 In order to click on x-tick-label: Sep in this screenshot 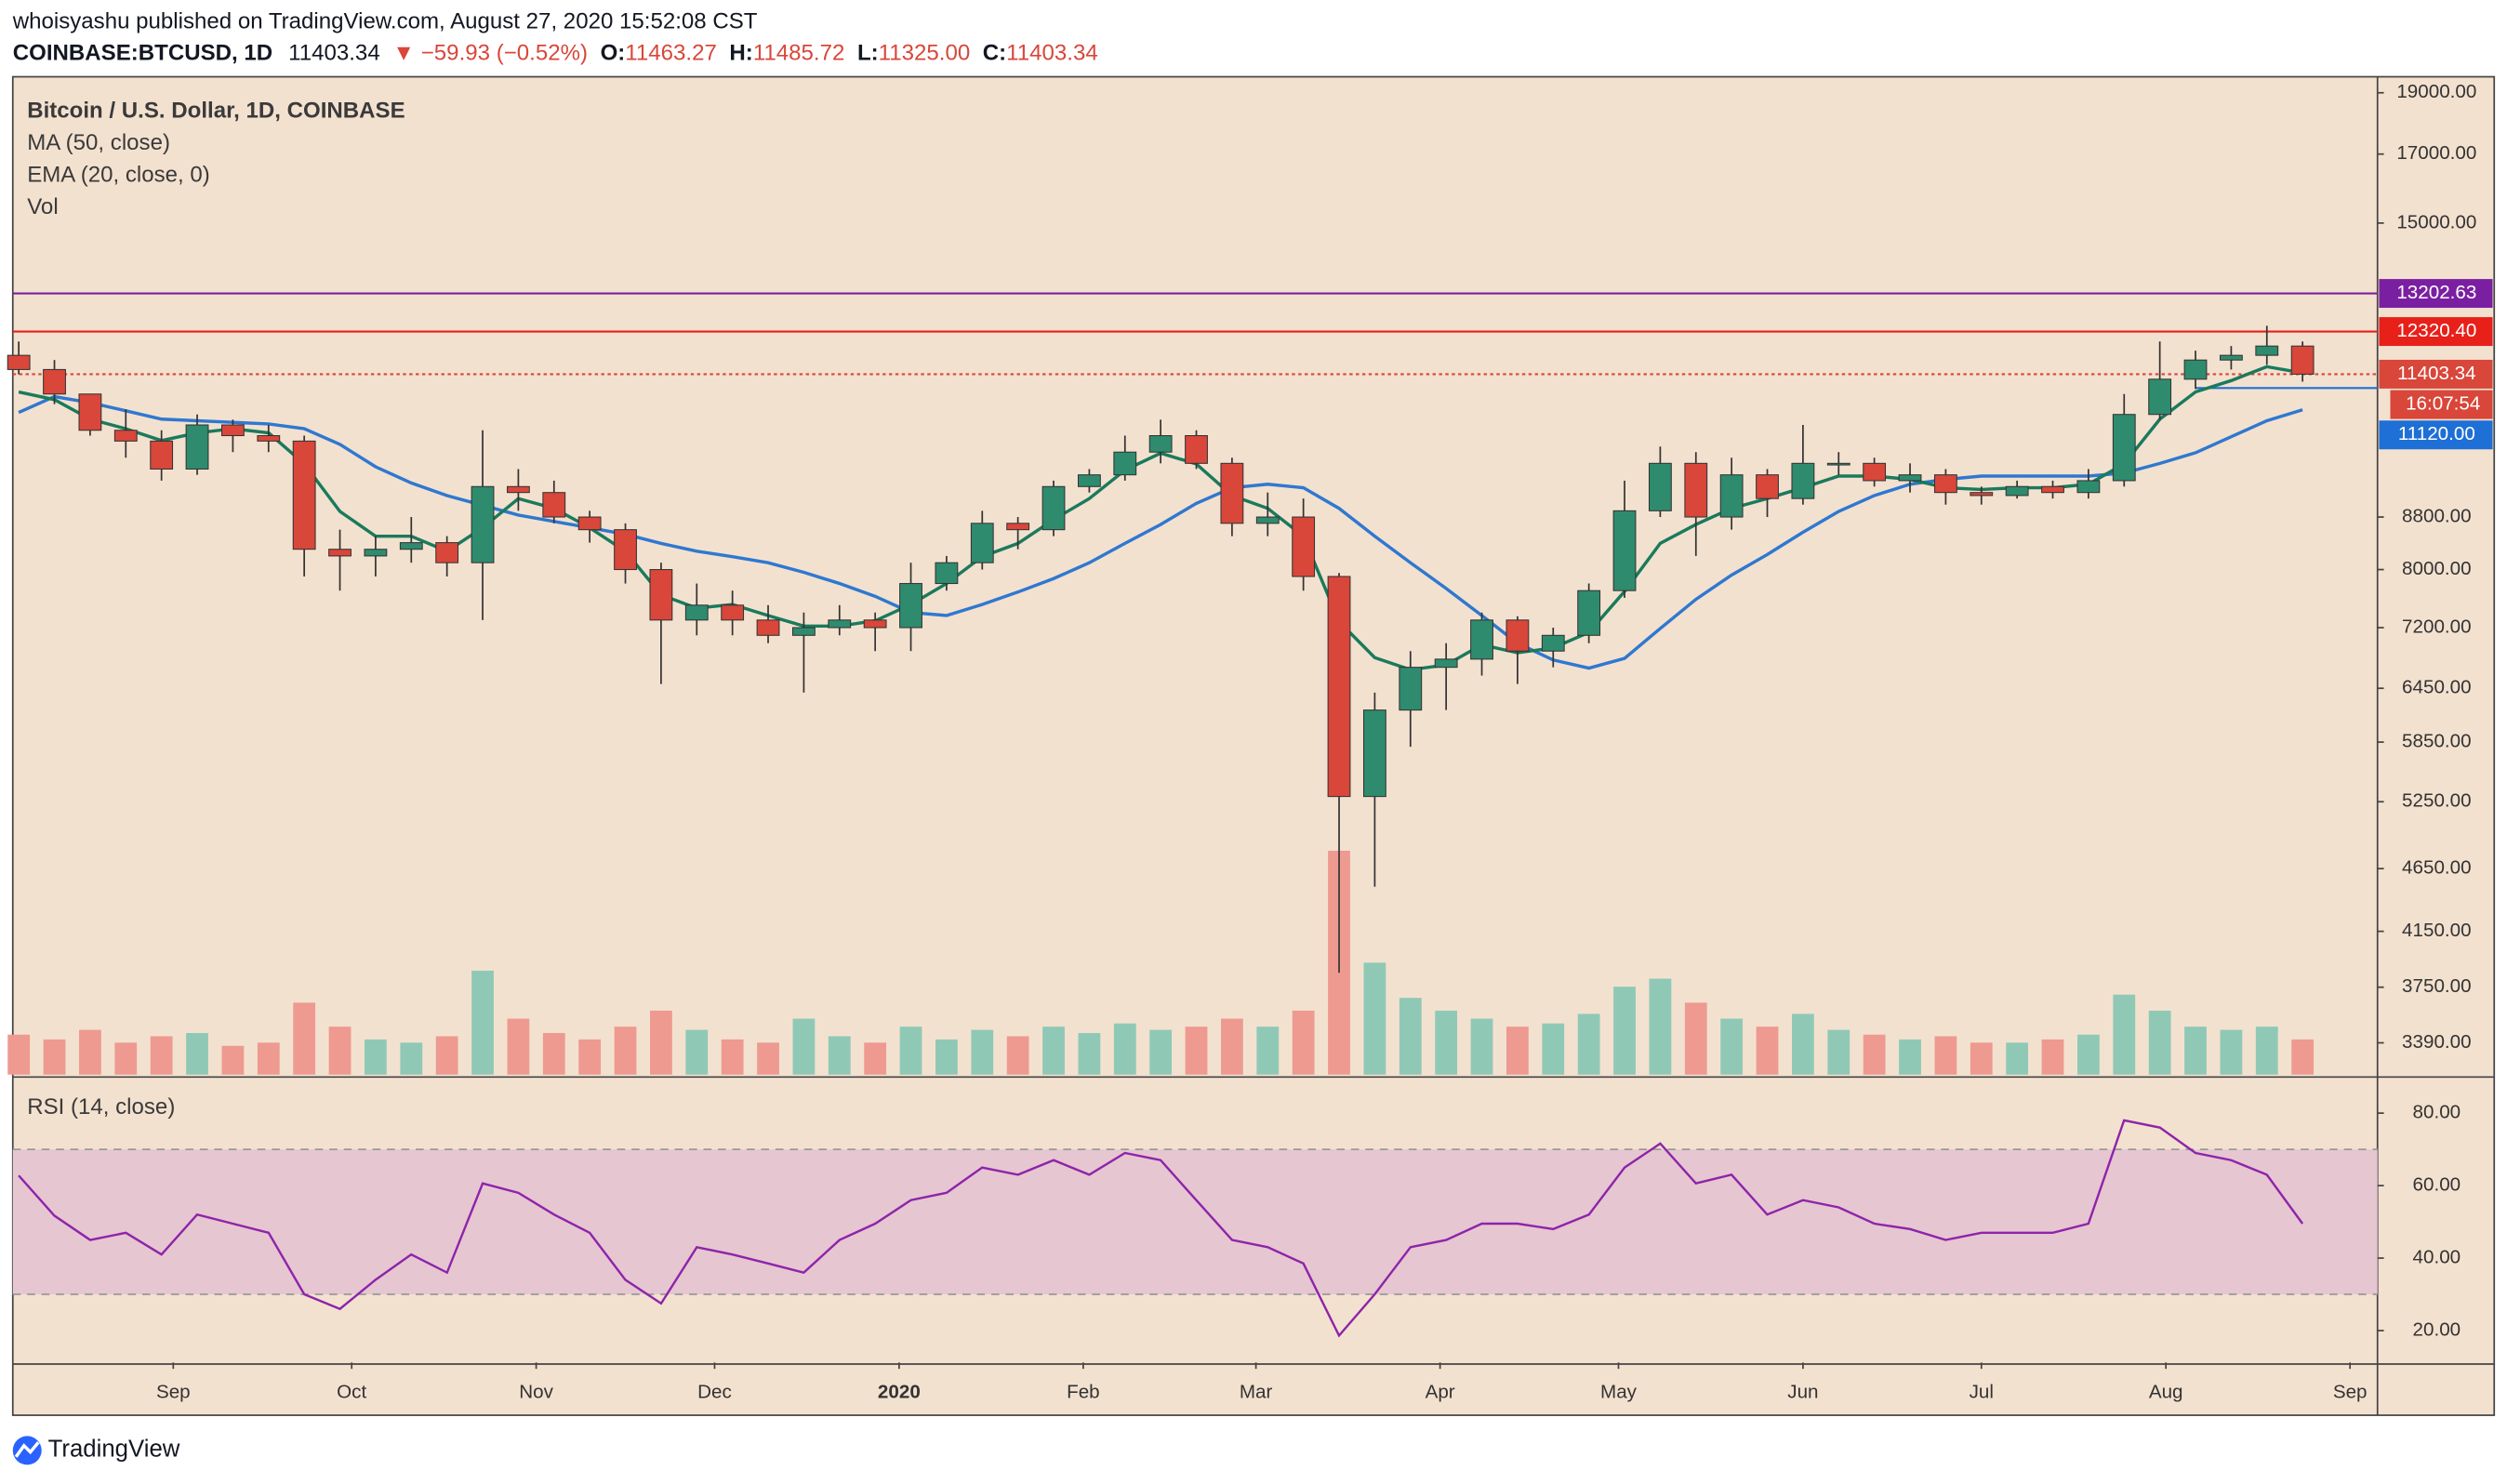, I will do `click(2350, 1391)`.